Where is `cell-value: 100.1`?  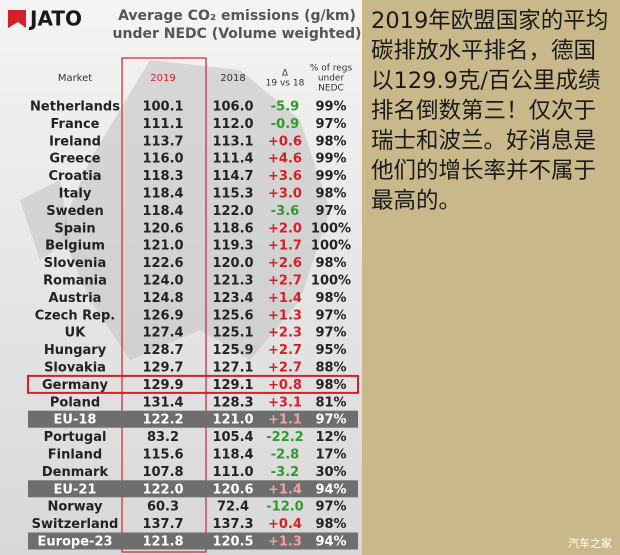 cell-value: 100.1 is located at coordinates (162, 107).